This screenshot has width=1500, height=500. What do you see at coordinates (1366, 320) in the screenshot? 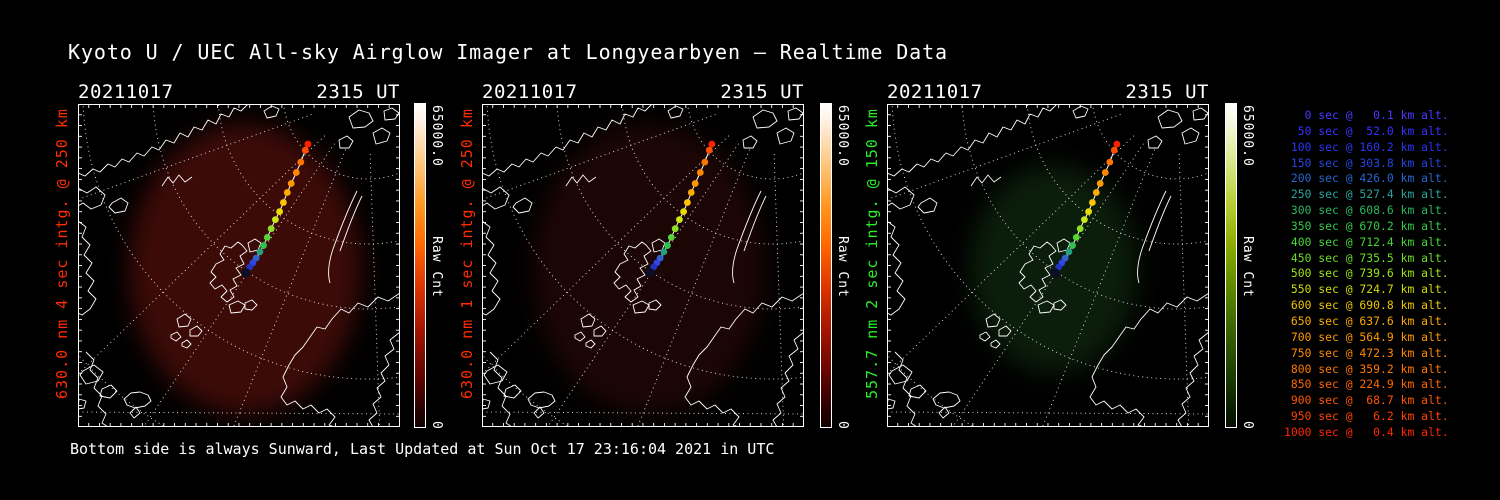
I see `legend-row: 650 sec @ 637.6 km alt.` at bounding box center [1366, 320].